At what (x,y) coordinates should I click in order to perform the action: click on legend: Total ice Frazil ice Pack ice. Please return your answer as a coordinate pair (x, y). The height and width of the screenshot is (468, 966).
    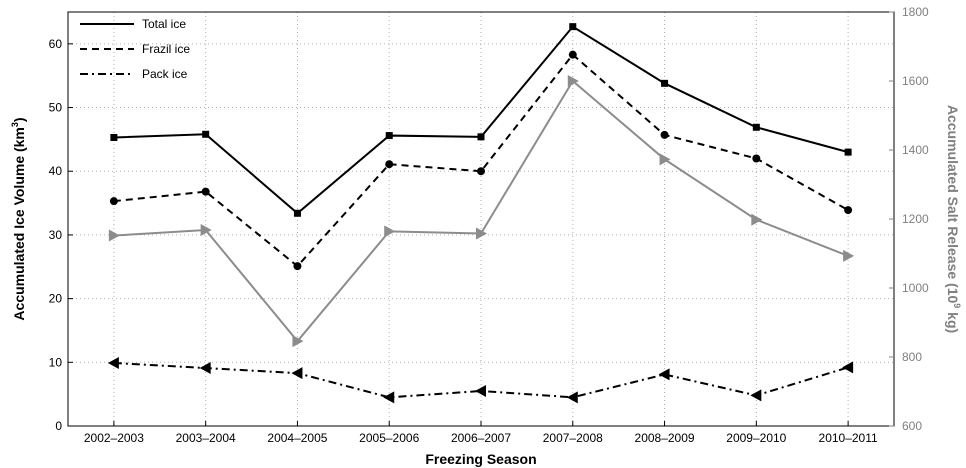
    Looking at the image, I should click on (135, 49).